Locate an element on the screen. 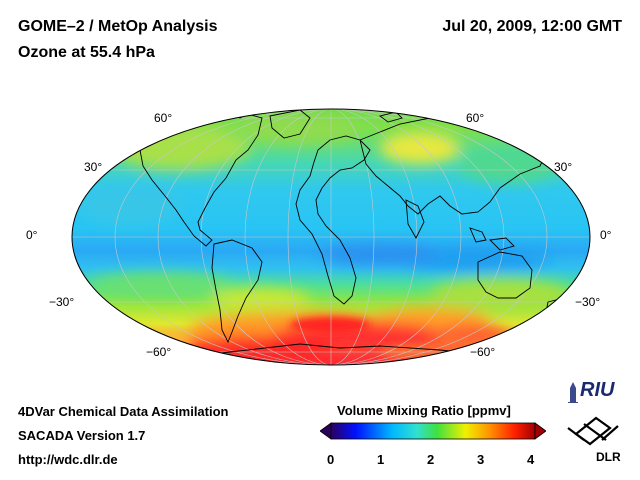 The image size is (640, 480). footer-method: 4DVar Chemical Data Assimilation is located at coordinates (123, 411).